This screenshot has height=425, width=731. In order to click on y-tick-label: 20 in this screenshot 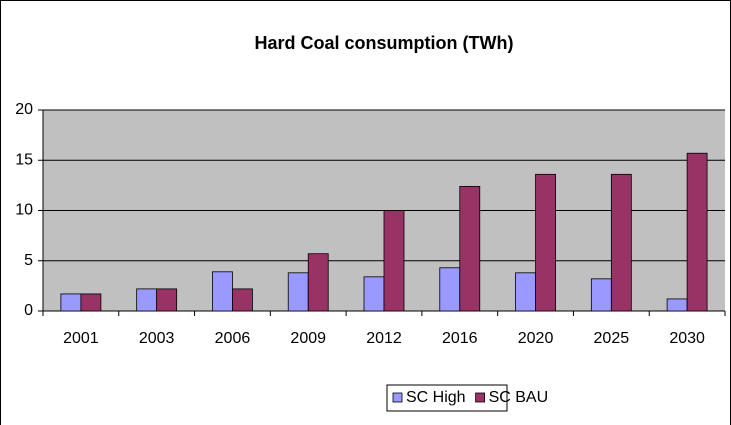, I will do `click(24, 109)`.